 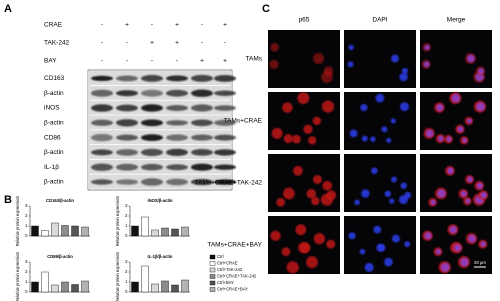 I want to click on panel-label: B, so click(x=8, y=200).